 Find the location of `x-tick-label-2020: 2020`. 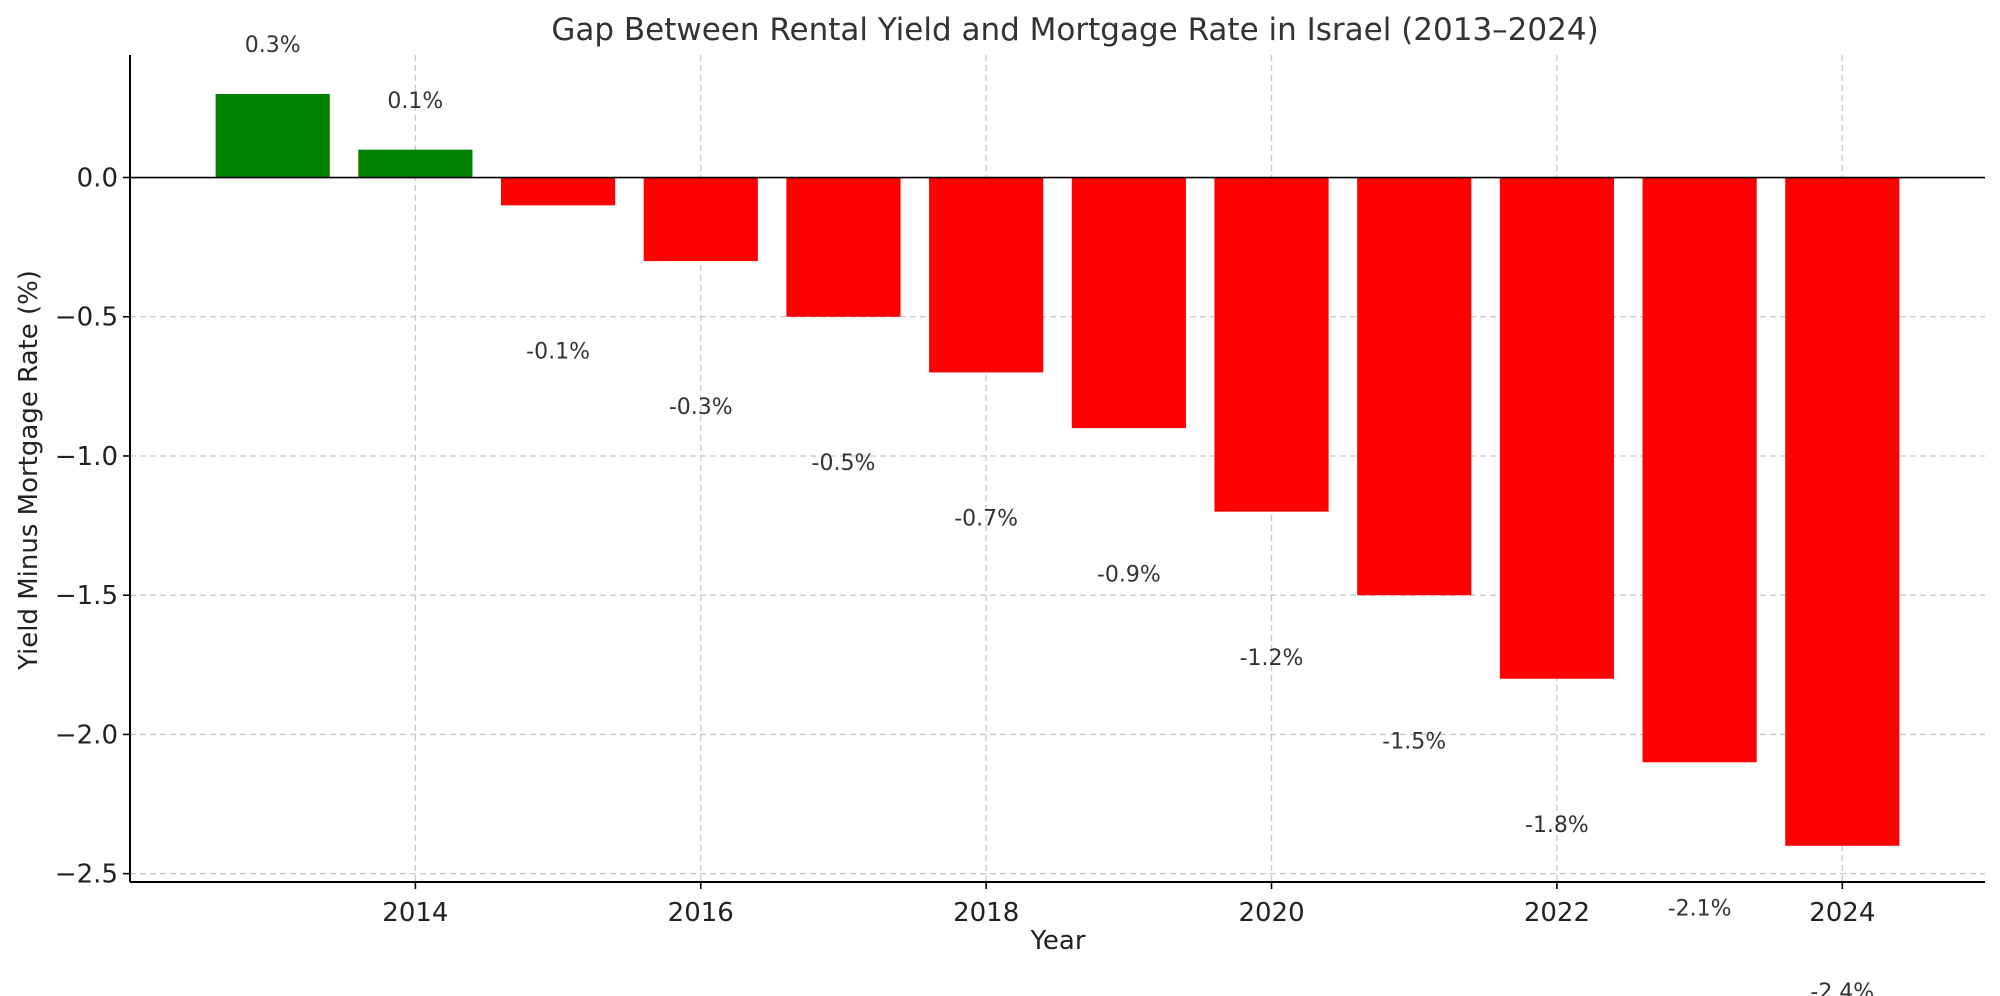

x-tick-label-2020: 2020 is located at coordinates (1271, 913).